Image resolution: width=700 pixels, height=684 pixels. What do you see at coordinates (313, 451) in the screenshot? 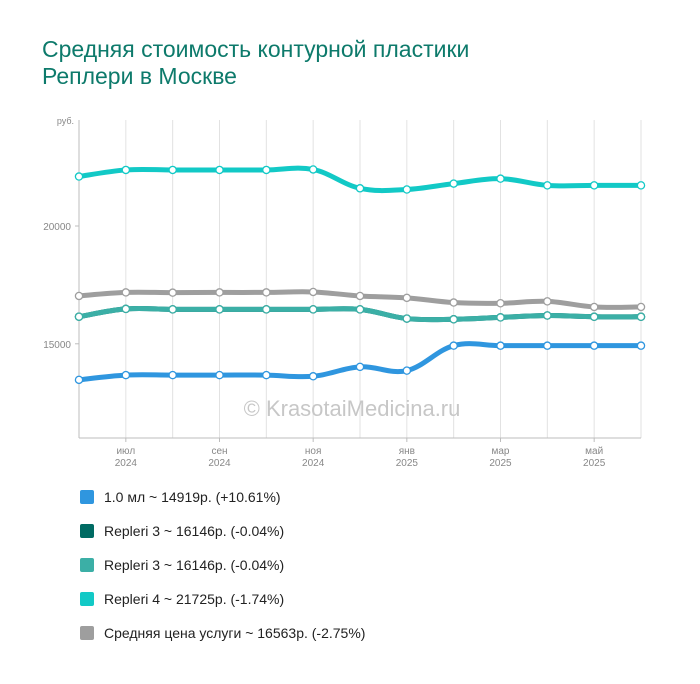
I see `x-tick-label-month: ноя` at bounding box center [313, 451].